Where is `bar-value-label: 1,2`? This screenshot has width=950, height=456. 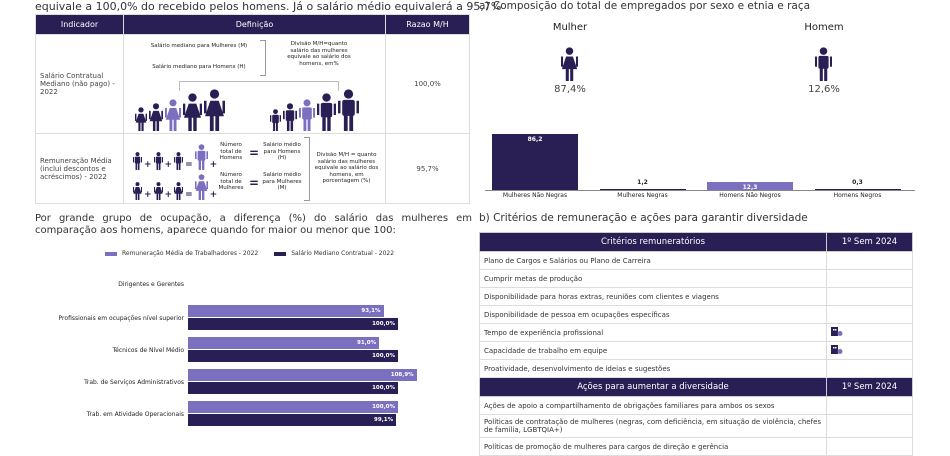
bar-value-label: 1,2 is located at coordinates (642, 182).